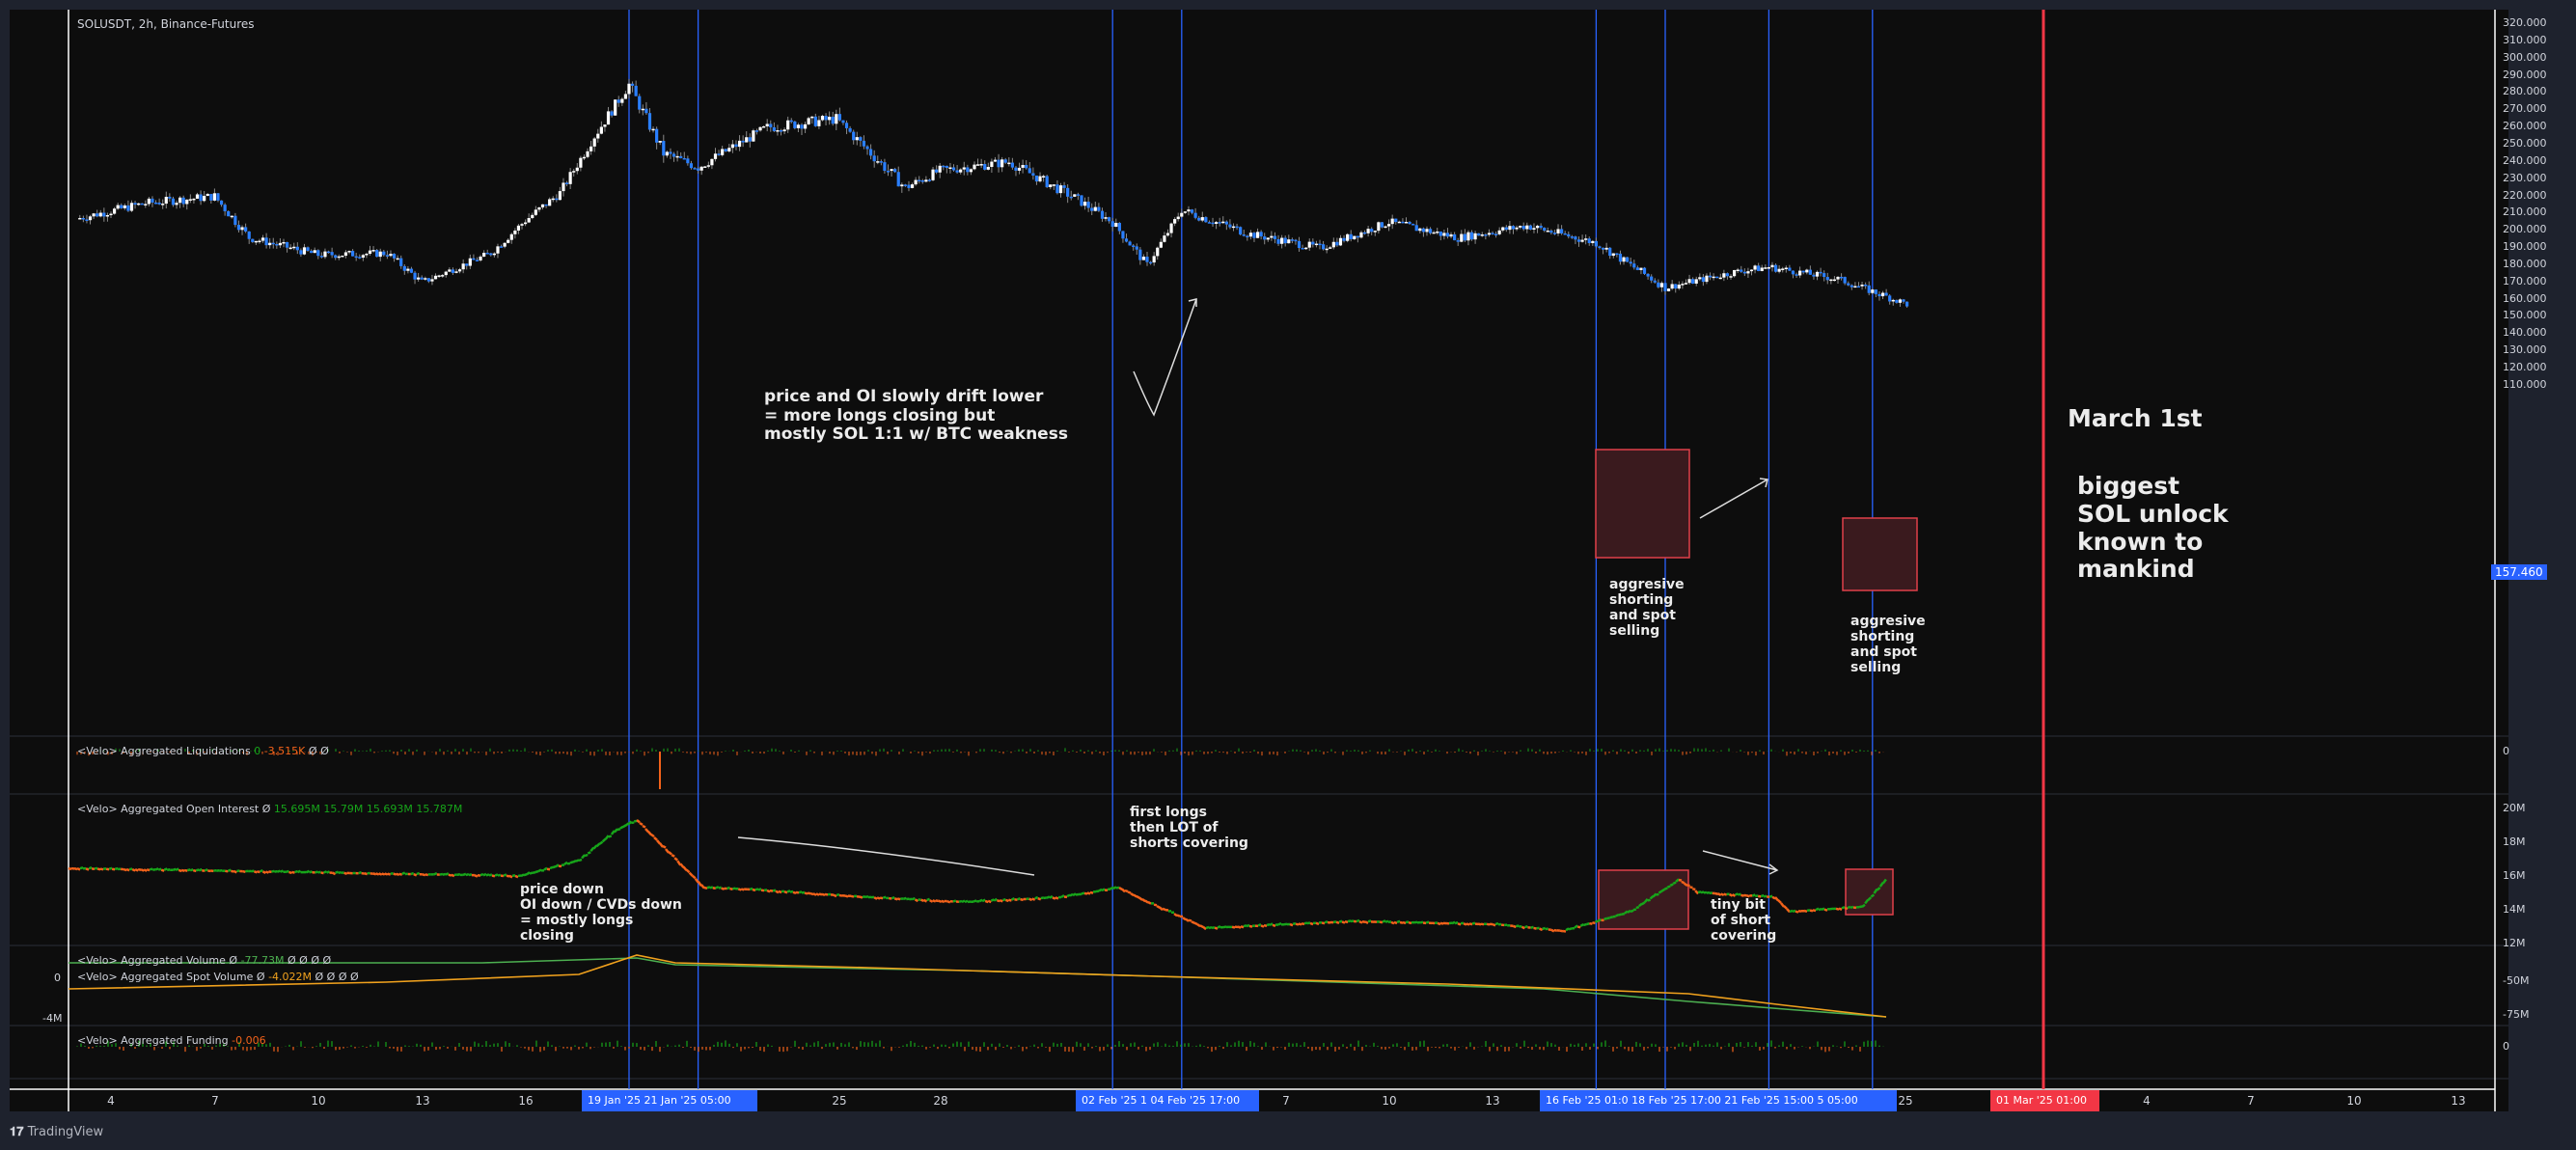 This screenshot has height=1150, width=2576. I want to click on price-axis-label: 190.000, so click(2525, 247).